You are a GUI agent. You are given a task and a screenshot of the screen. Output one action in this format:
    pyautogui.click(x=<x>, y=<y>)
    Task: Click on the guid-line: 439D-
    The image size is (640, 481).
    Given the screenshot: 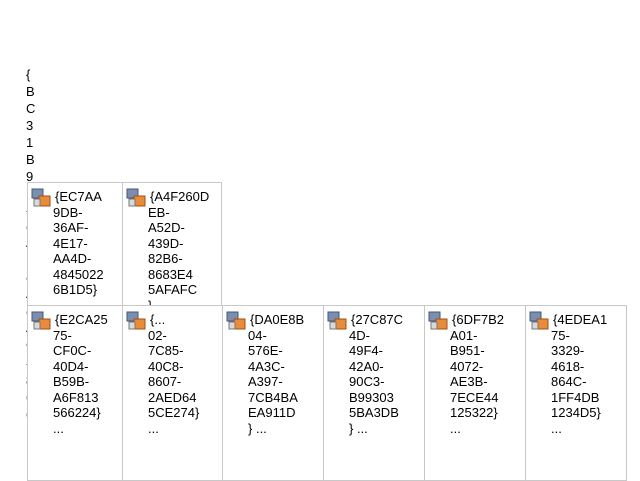 What is the action you would take?
    pyautogui.click(x=166, y=243)
    